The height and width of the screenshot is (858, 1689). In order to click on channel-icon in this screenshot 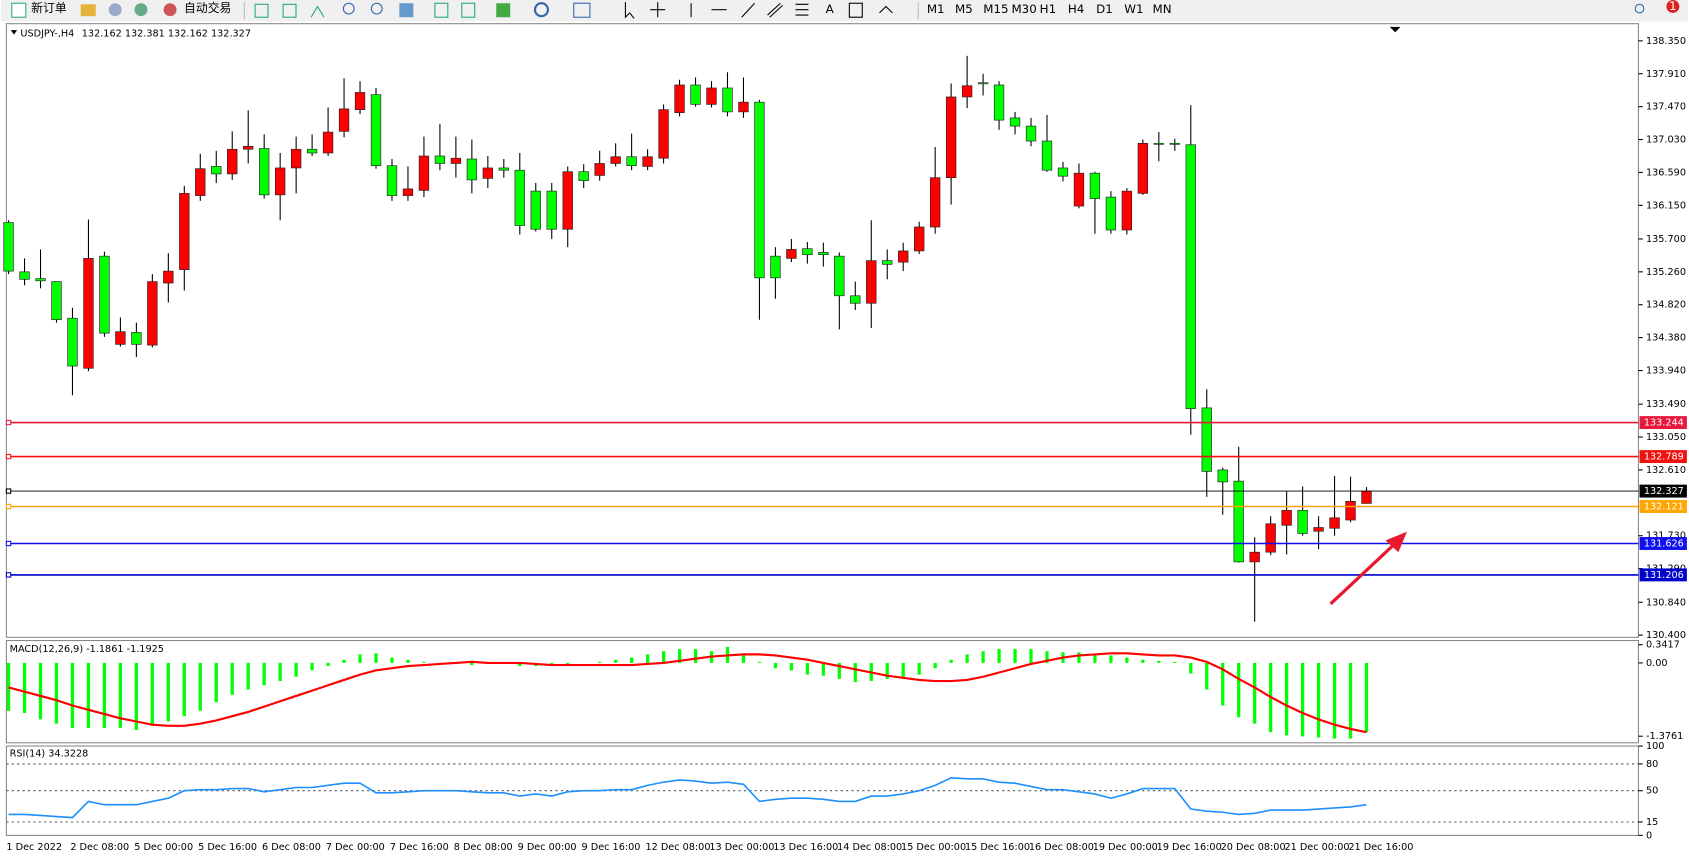, I will do `click(775, 10)`.